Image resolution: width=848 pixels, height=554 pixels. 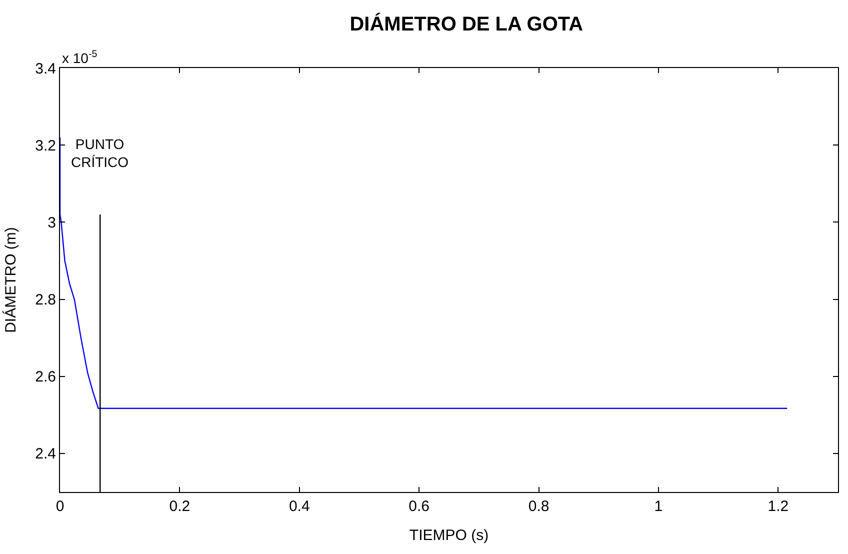 I want to click on x-tick-label: 0, so click(x=60, y=506).